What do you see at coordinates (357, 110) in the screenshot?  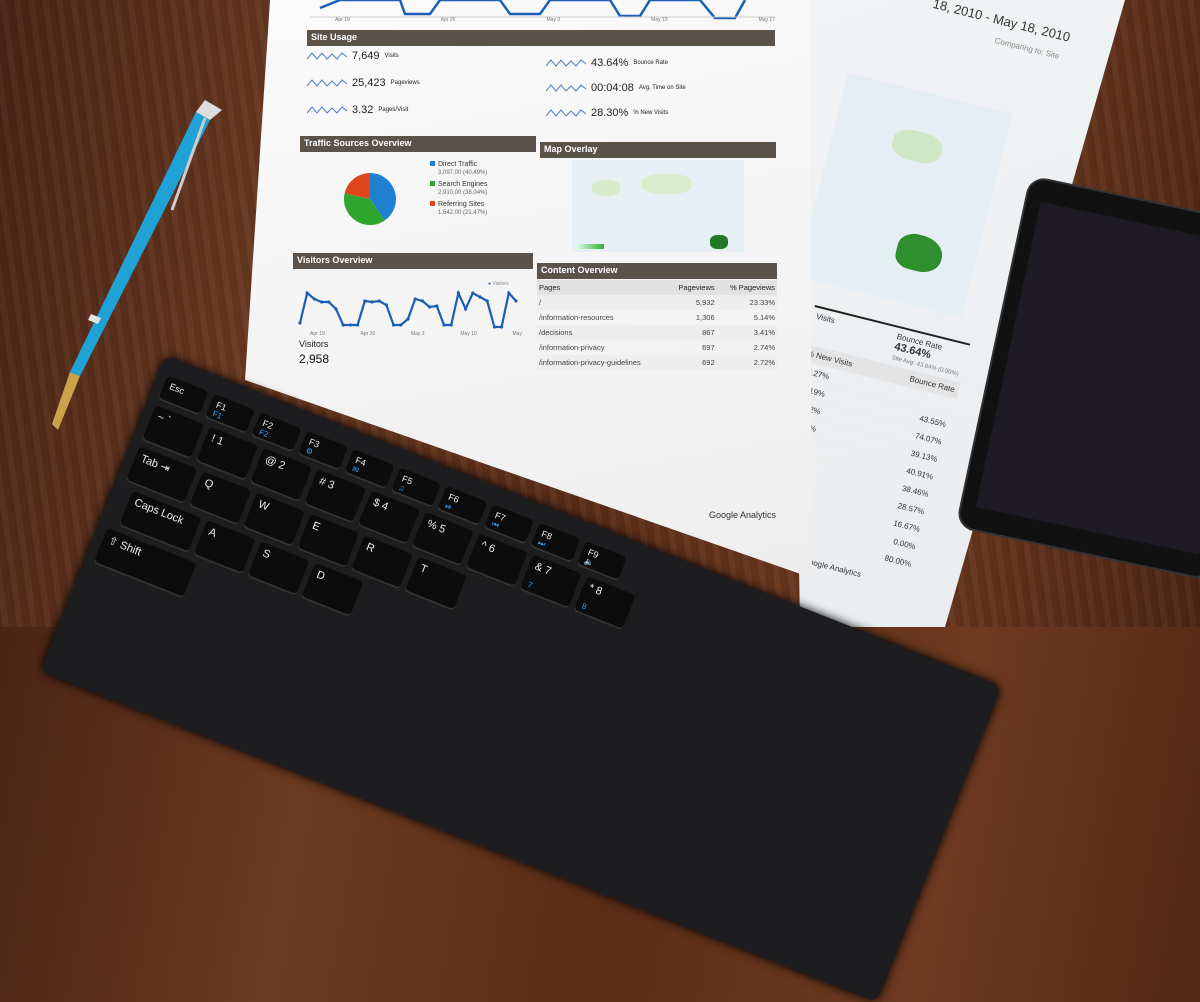 I see `site-usage-stat: 3.32 Pages/Visit` at bounding box center [357, 110].